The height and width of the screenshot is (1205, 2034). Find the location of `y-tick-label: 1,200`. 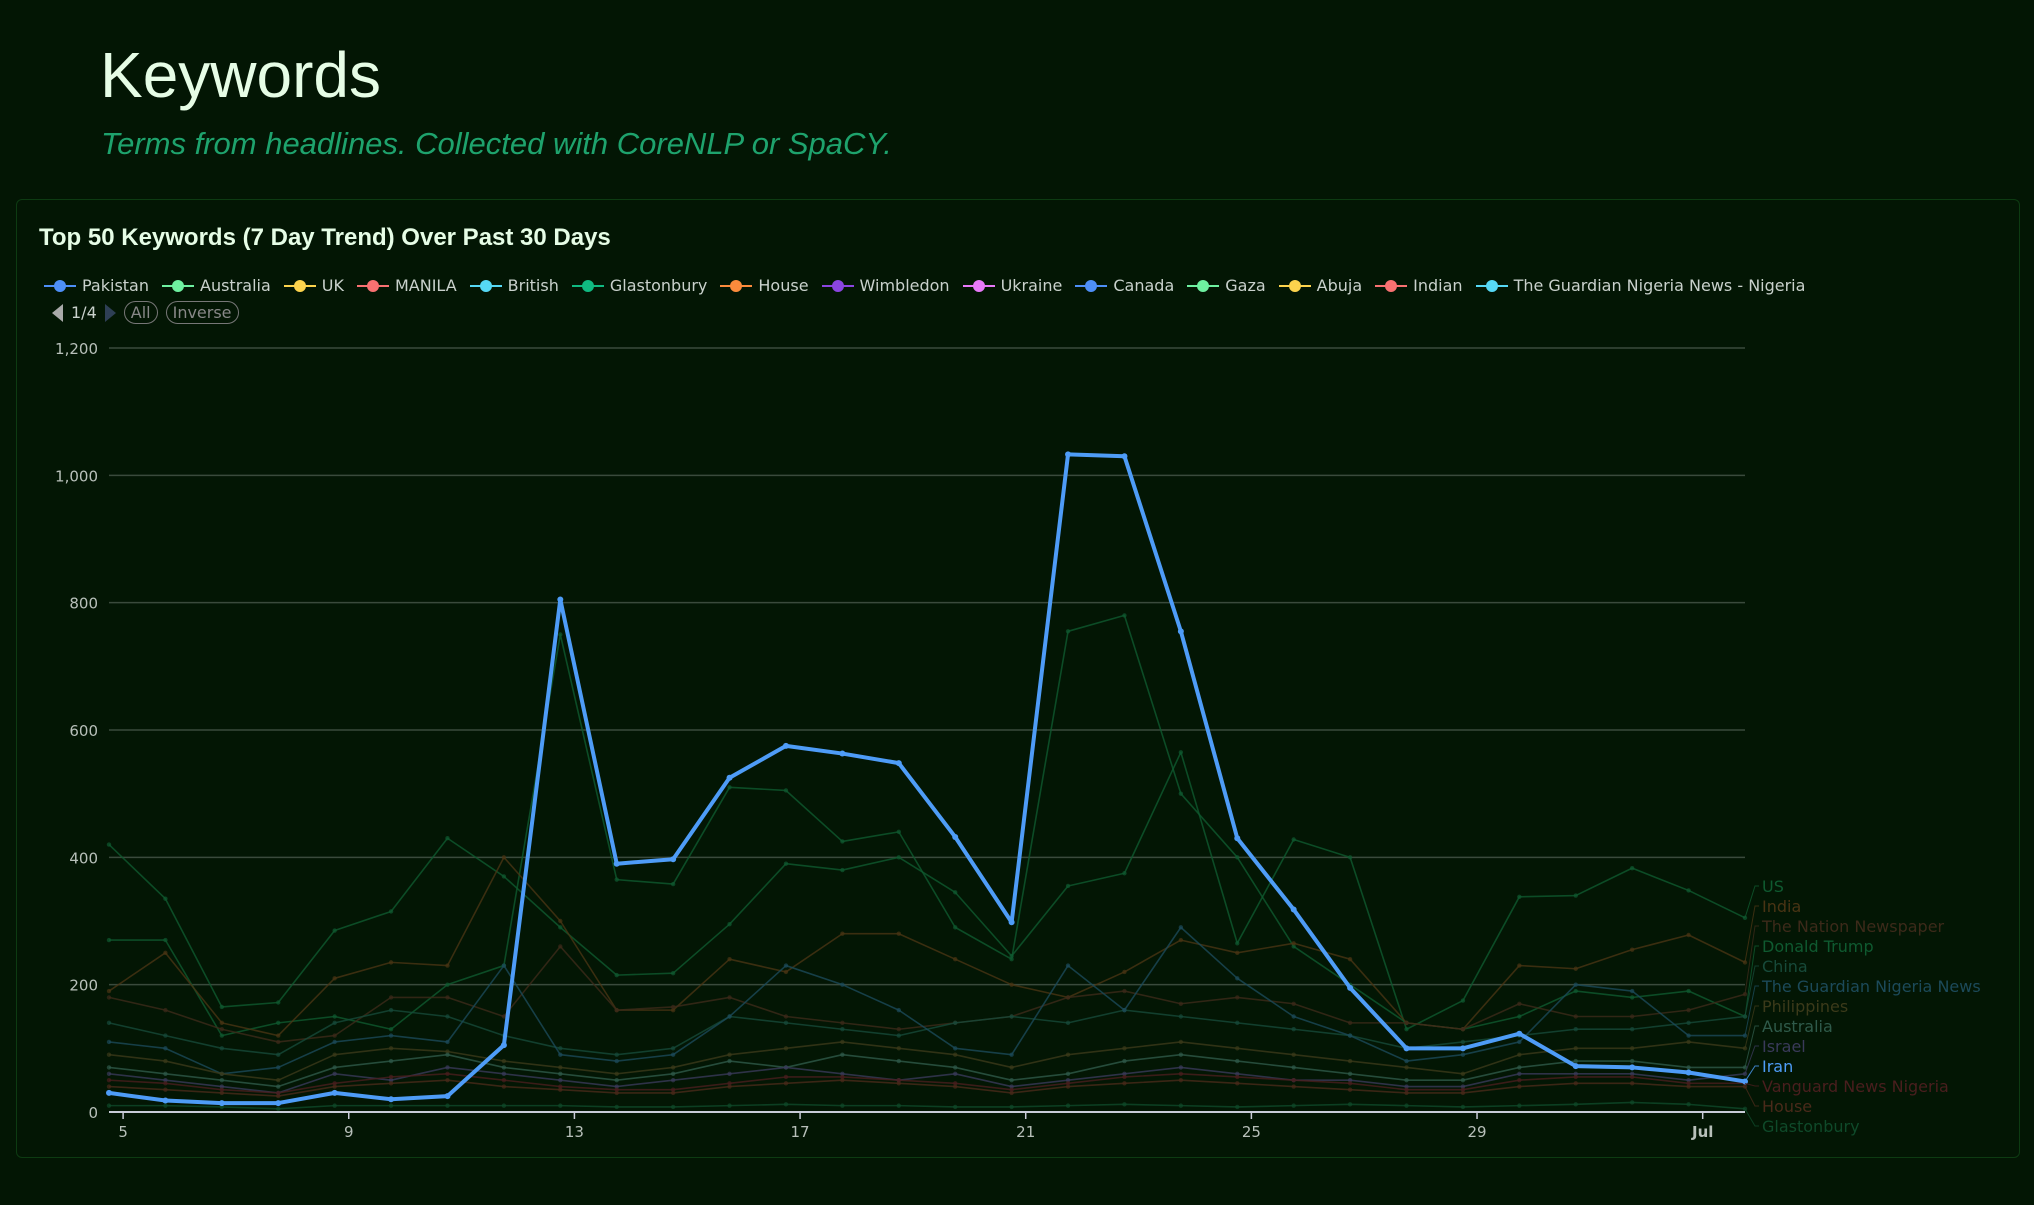

y-tick-label: 1,200 is located at coordinates (76, 349).